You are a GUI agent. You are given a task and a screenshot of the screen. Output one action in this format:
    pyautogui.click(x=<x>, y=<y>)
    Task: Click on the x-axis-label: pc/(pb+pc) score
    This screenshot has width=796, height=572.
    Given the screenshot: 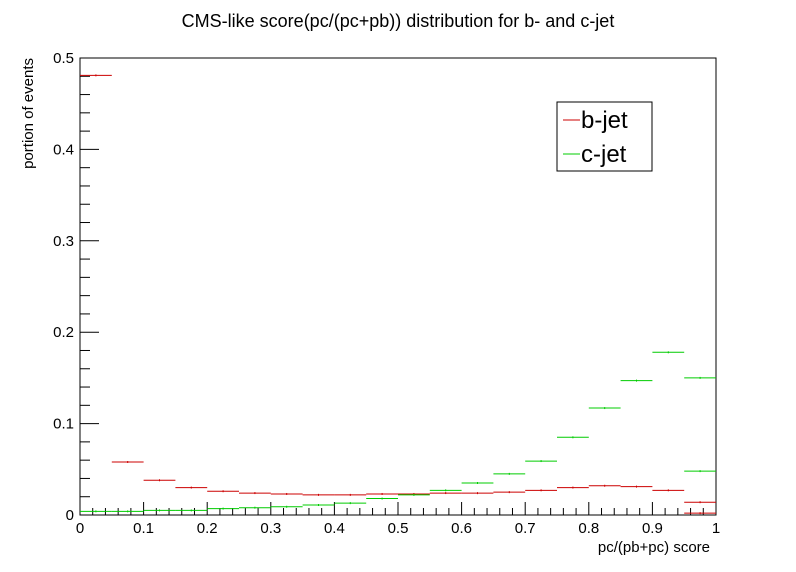 What is the action you would take?
    pyautogui.click(x=654, y=547)
    